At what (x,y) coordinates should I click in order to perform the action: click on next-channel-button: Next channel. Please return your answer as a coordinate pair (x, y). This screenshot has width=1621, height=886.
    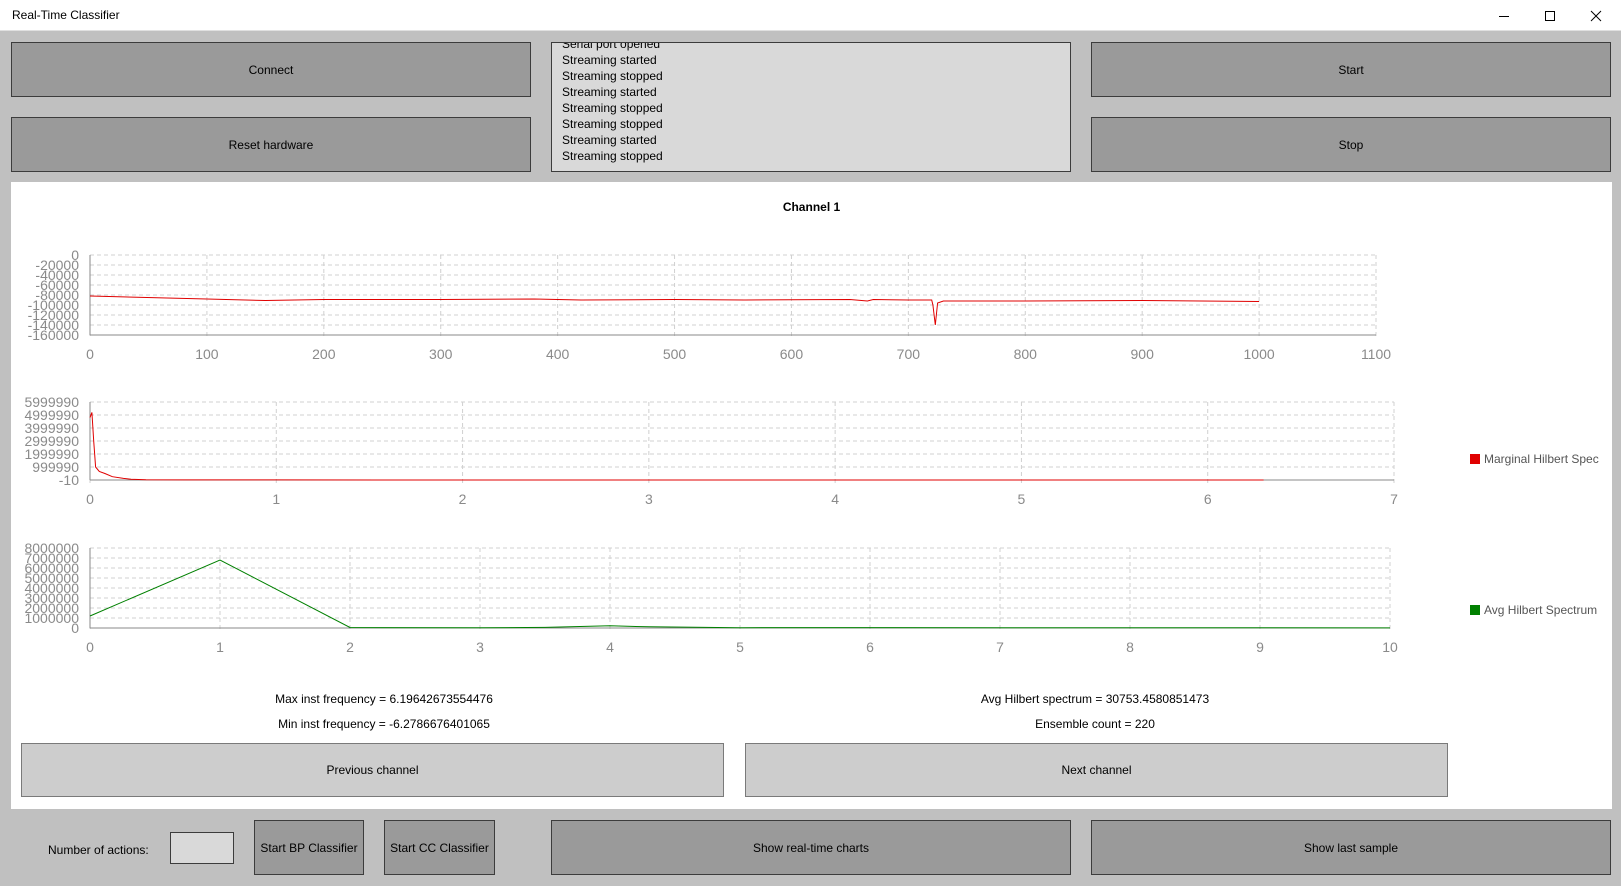
    Looking at the image, I should click on (1096, 770).